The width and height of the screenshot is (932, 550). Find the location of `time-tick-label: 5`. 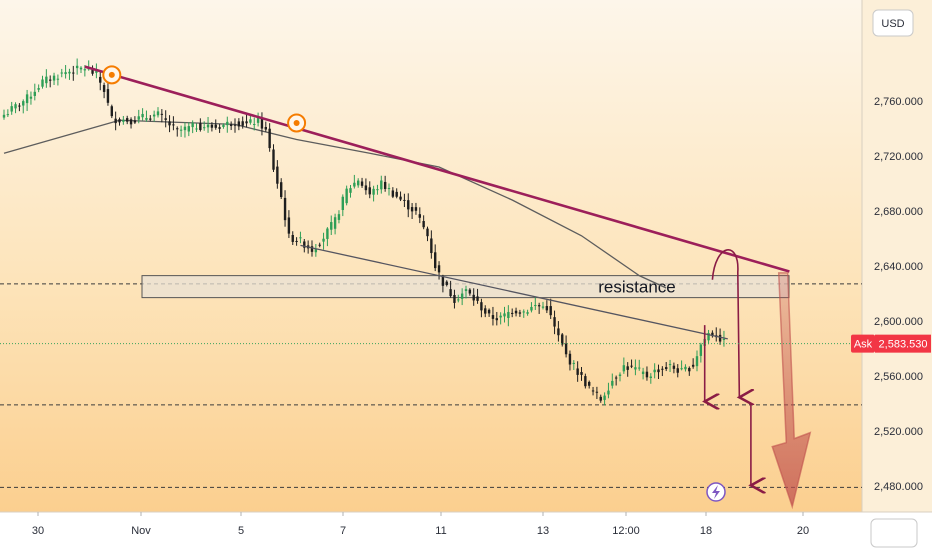

time-tick-label: 5 is located at coordinates (241, 531).